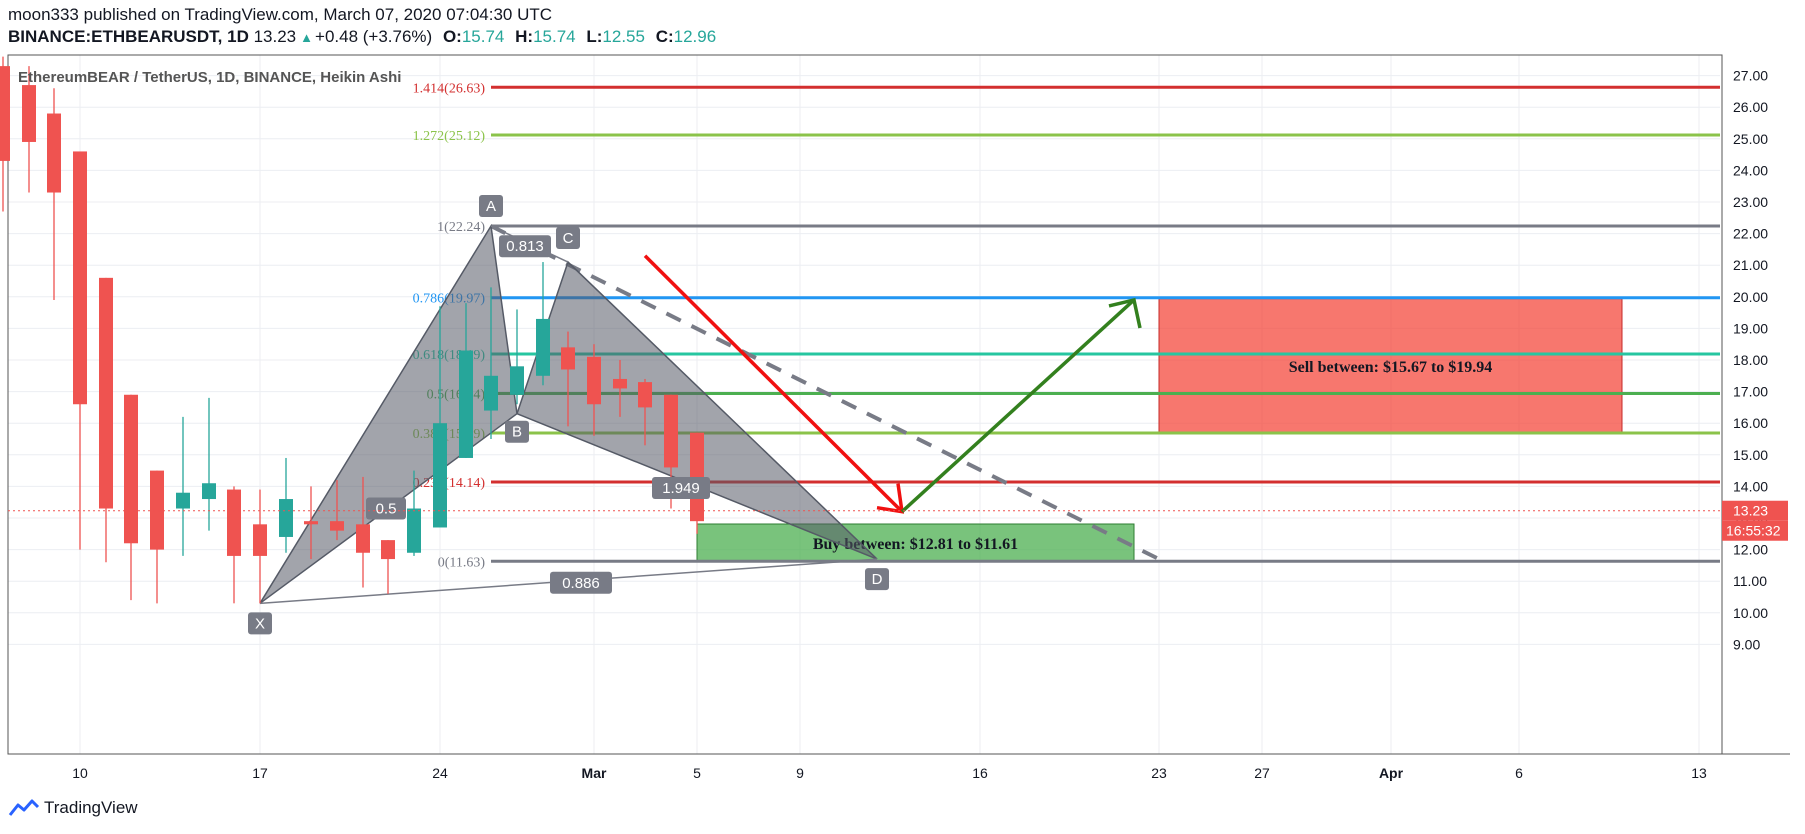 This screenshot has width=1805, height=834. I want to click on y-tick-label: 22.00, so click(1750, 234).